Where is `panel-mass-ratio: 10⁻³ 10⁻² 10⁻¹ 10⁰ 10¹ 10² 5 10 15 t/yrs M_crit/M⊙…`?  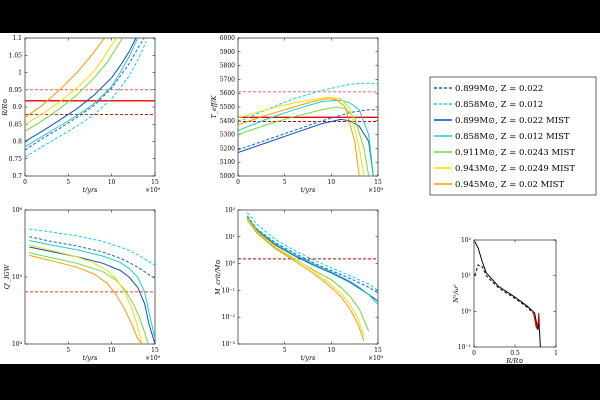
panel-mass-ratio: 10⁻³ 10⁻² 10⁻¹ 10⁰ 10¹ 10² 5 10 15 t/yrs M_crit/M⊙… is located at coordinates (299, 284).